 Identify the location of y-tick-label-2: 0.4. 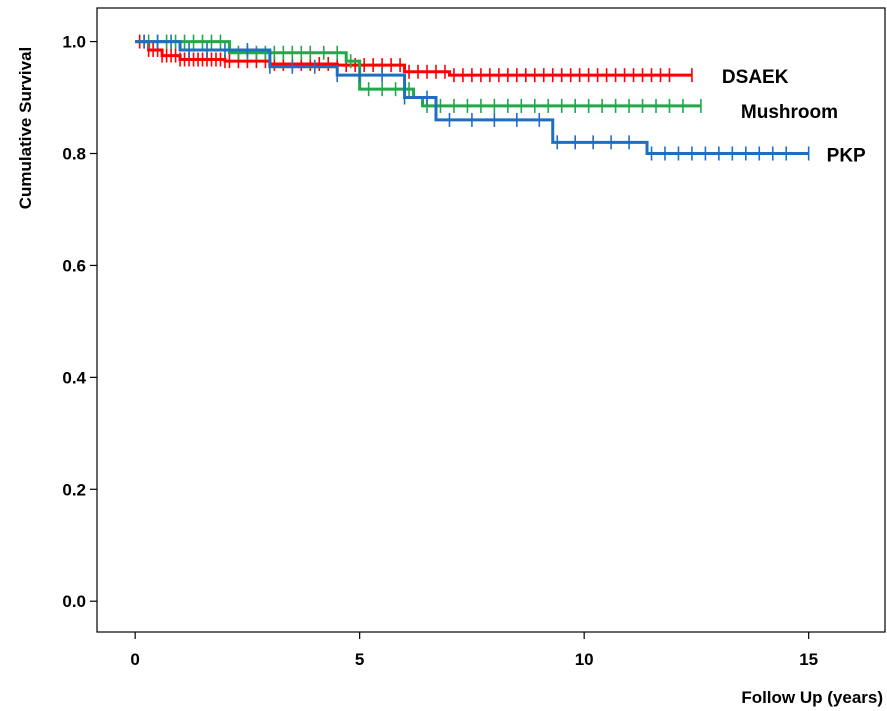
(74, 377).